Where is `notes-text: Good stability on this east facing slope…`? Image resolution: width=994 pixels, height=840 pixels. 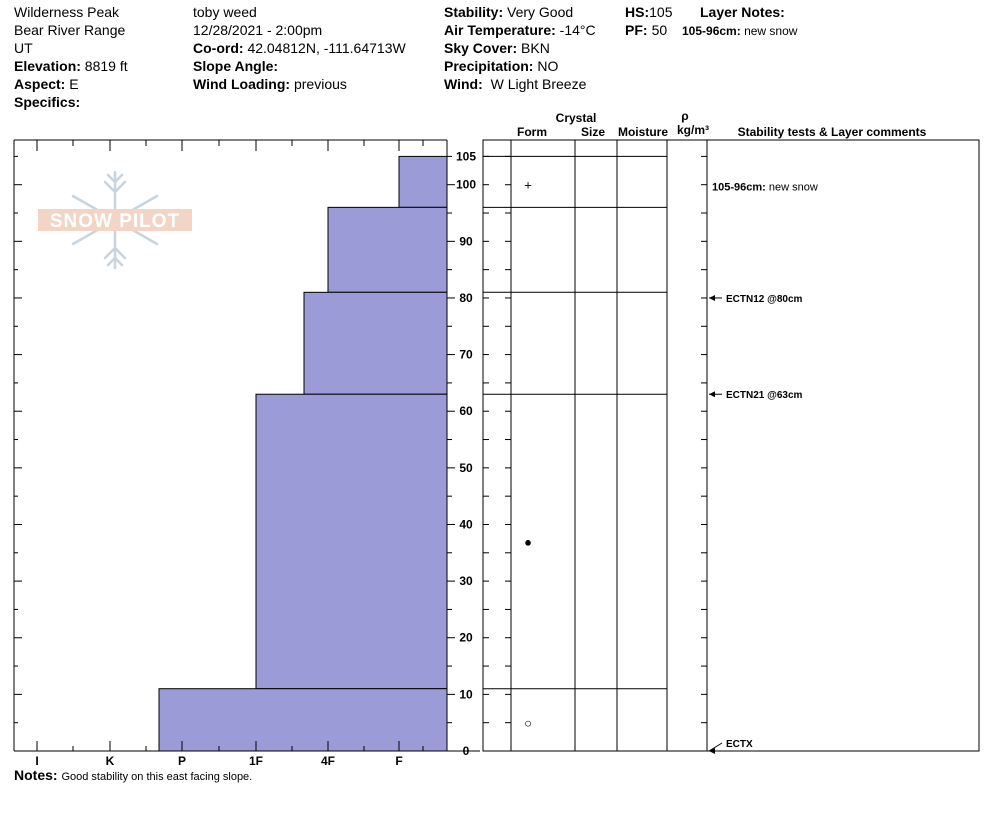 notes-text: Good stability on this east facing slope… is located at coordinates (157, 777).